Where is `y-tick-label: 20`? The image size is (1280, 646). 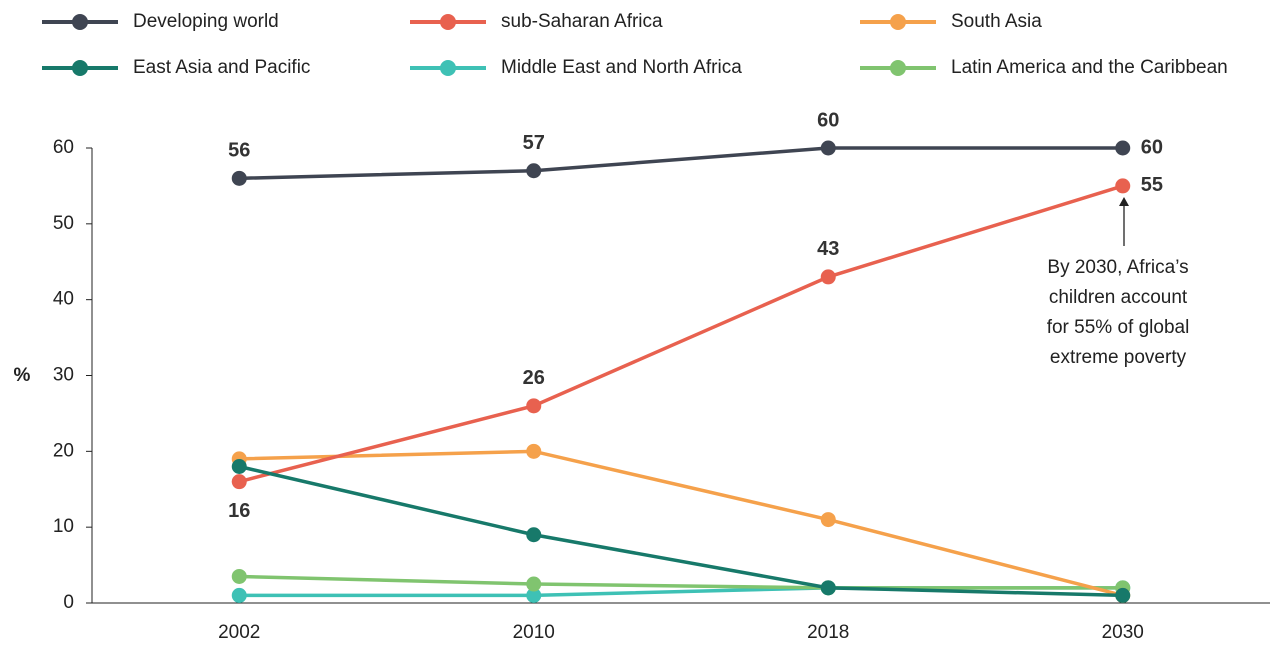
y-tick-label: 20 is located at coordinates (63, 450).